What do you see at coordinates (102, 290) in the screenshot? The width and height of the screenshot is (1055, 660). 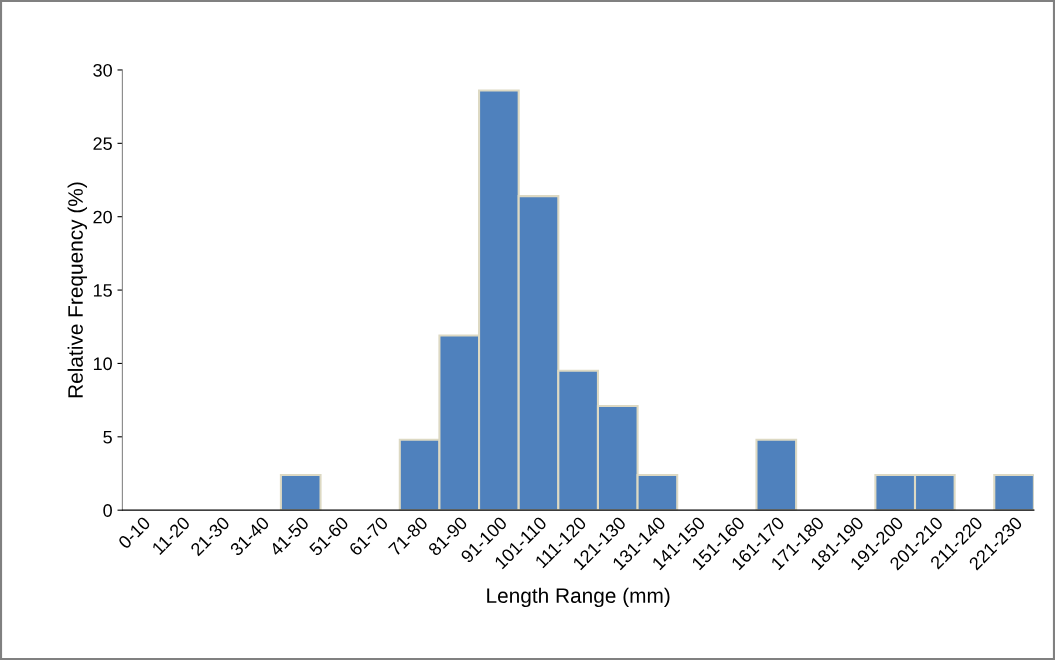 I see `y-tick-label: 15` at bounding box center [102, 290].